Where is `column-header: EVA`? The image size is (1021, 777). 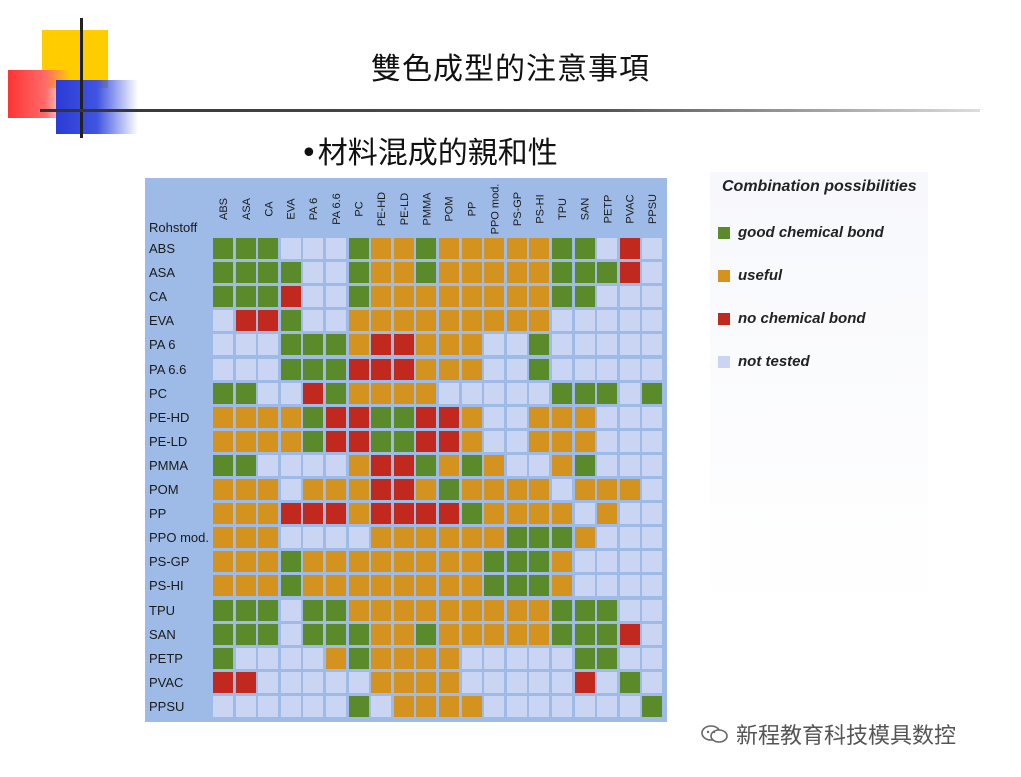
column-header: EVA is located at coordinates (292, 209).